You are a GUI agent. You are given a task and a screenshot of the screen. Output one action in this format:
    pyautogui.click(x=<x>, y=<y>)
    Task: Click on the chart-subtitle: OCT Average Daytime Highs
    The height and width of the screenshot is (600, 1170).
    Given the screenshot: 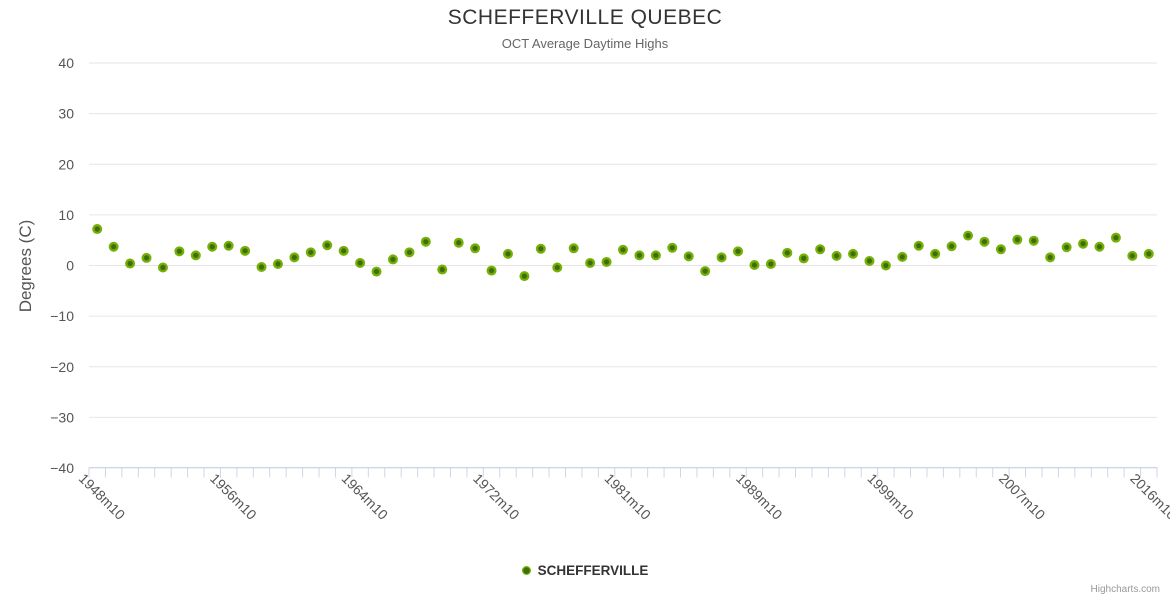 What is the action you would take?
    pyautogui.click(x=585, y=43)
    